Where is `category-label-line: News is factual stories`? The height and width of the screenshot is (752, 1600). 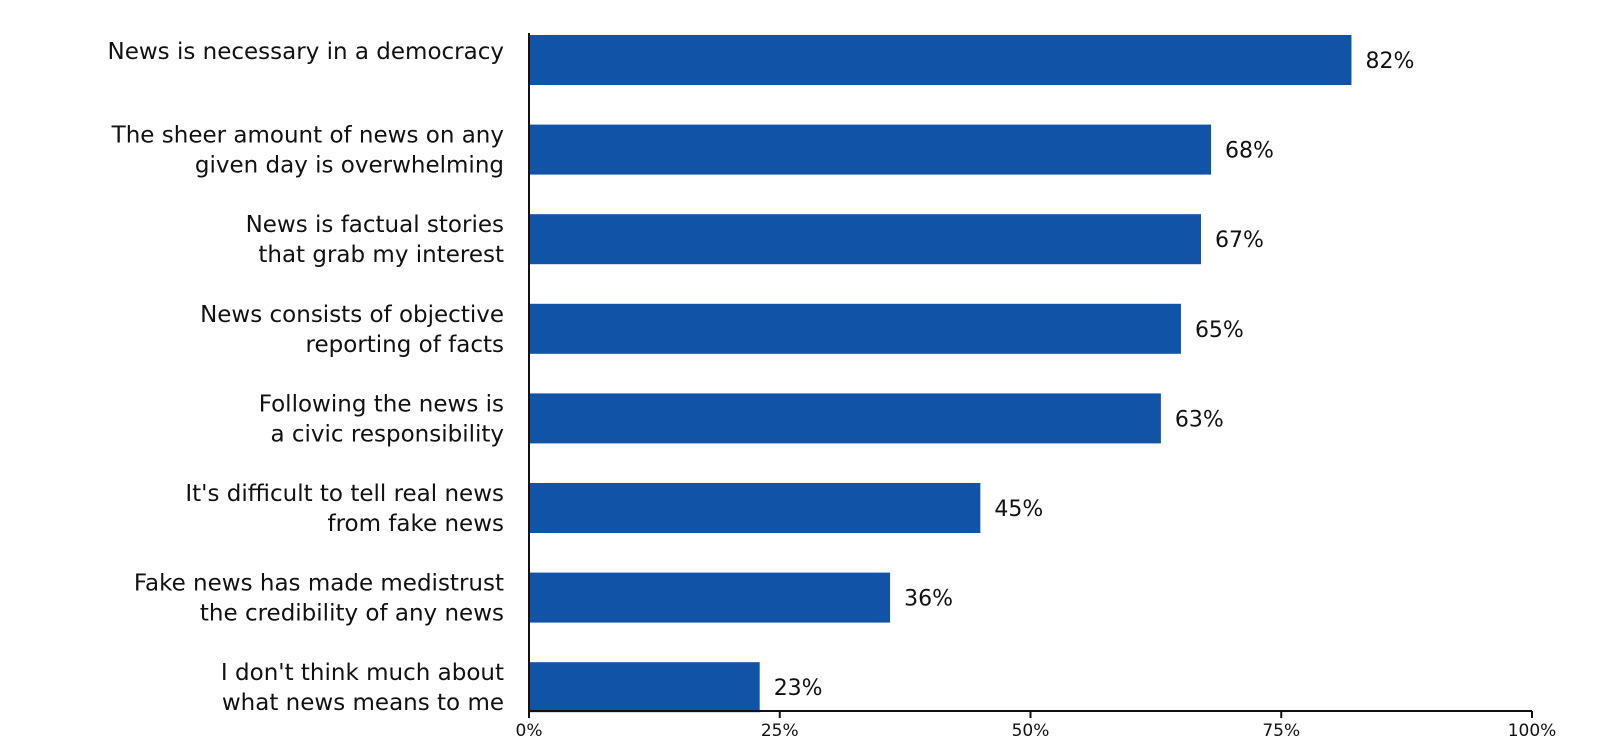 category-label-line: News is factual stories is located at coordinates (375, 225).